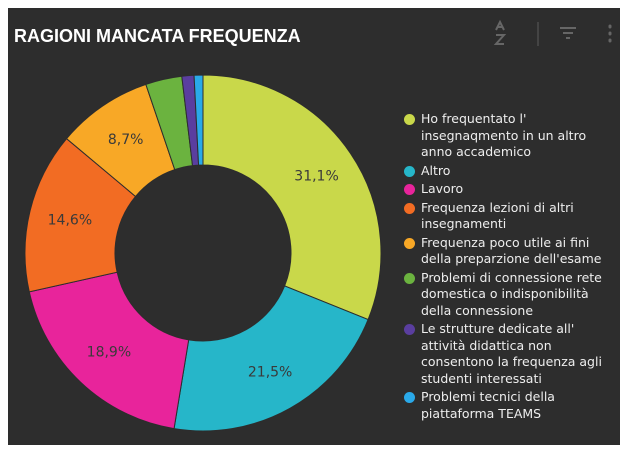 Image resolution: width=625 pixels, height=450 pixels. What do you see at coordinates (497, 215) in the screenshot?
I see `legend-label: Frequenza lezioni di altri insegnamenti` at bounding box center [497, 215].